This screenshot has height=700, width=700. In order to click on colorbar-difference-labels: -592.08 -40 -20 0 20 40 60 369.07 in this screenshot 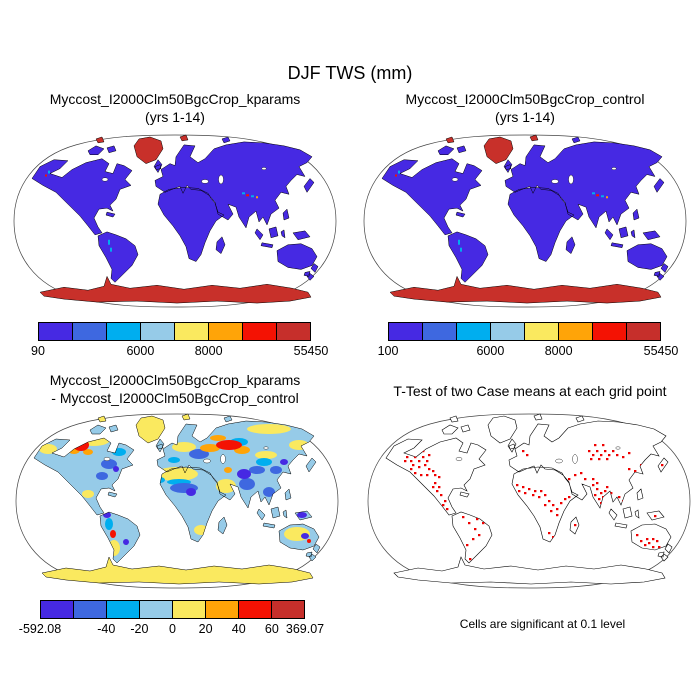, I will do `click(171, 629)`.